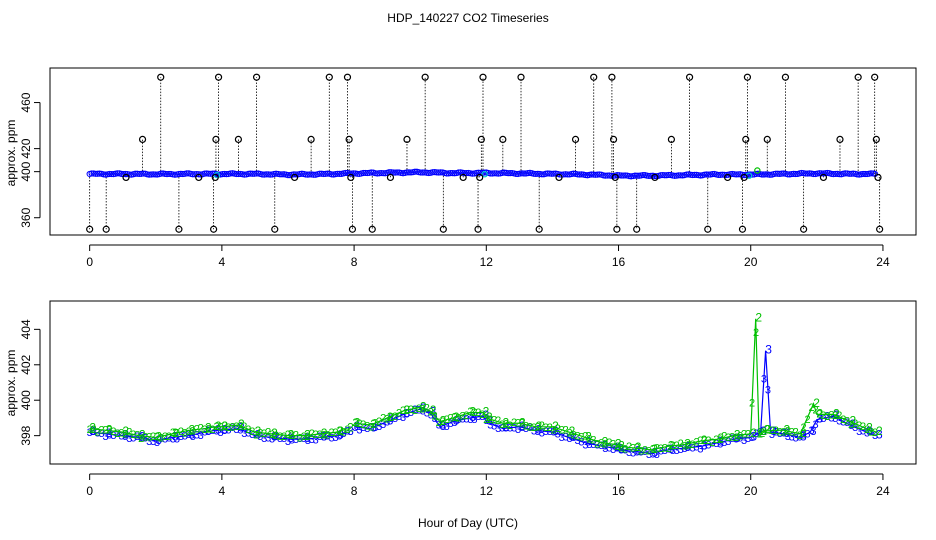  Describe the element at coordinates (488, 256) in the screenshot. I see `top-x-axis: 0 4 8 12 16 20 24` at that location.